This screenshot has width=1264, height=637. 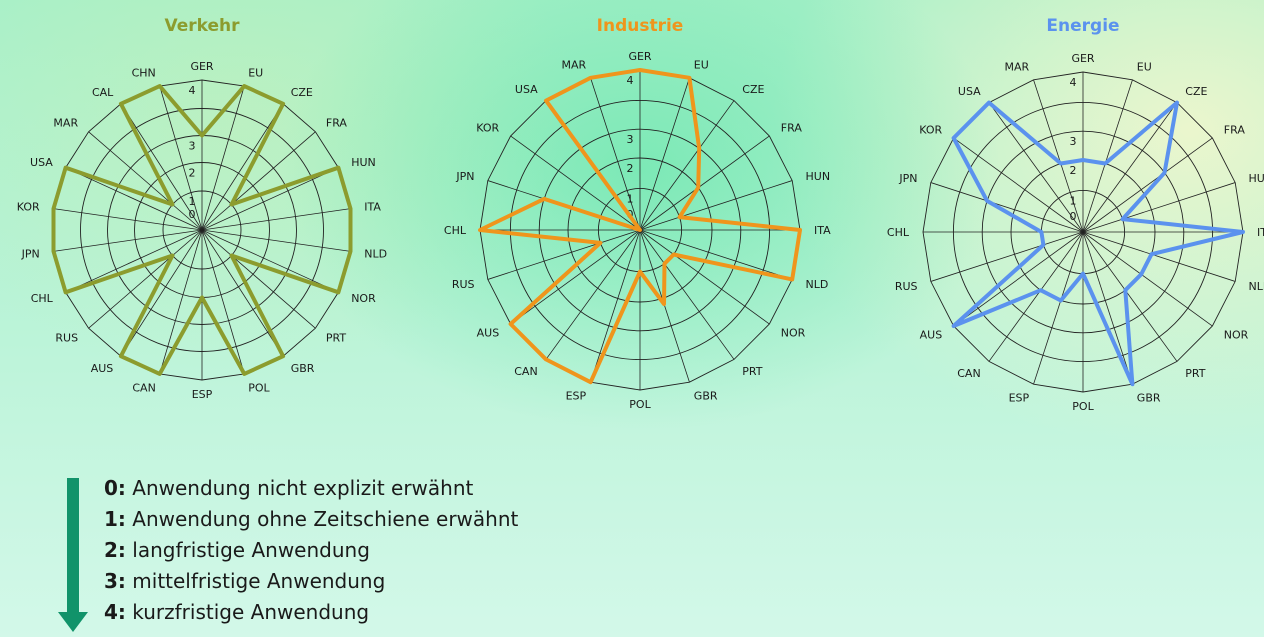 What do you see at coordinates (41, 162) in the screenshot?
I see `category-label: USA` at bounding box center [41, 162].